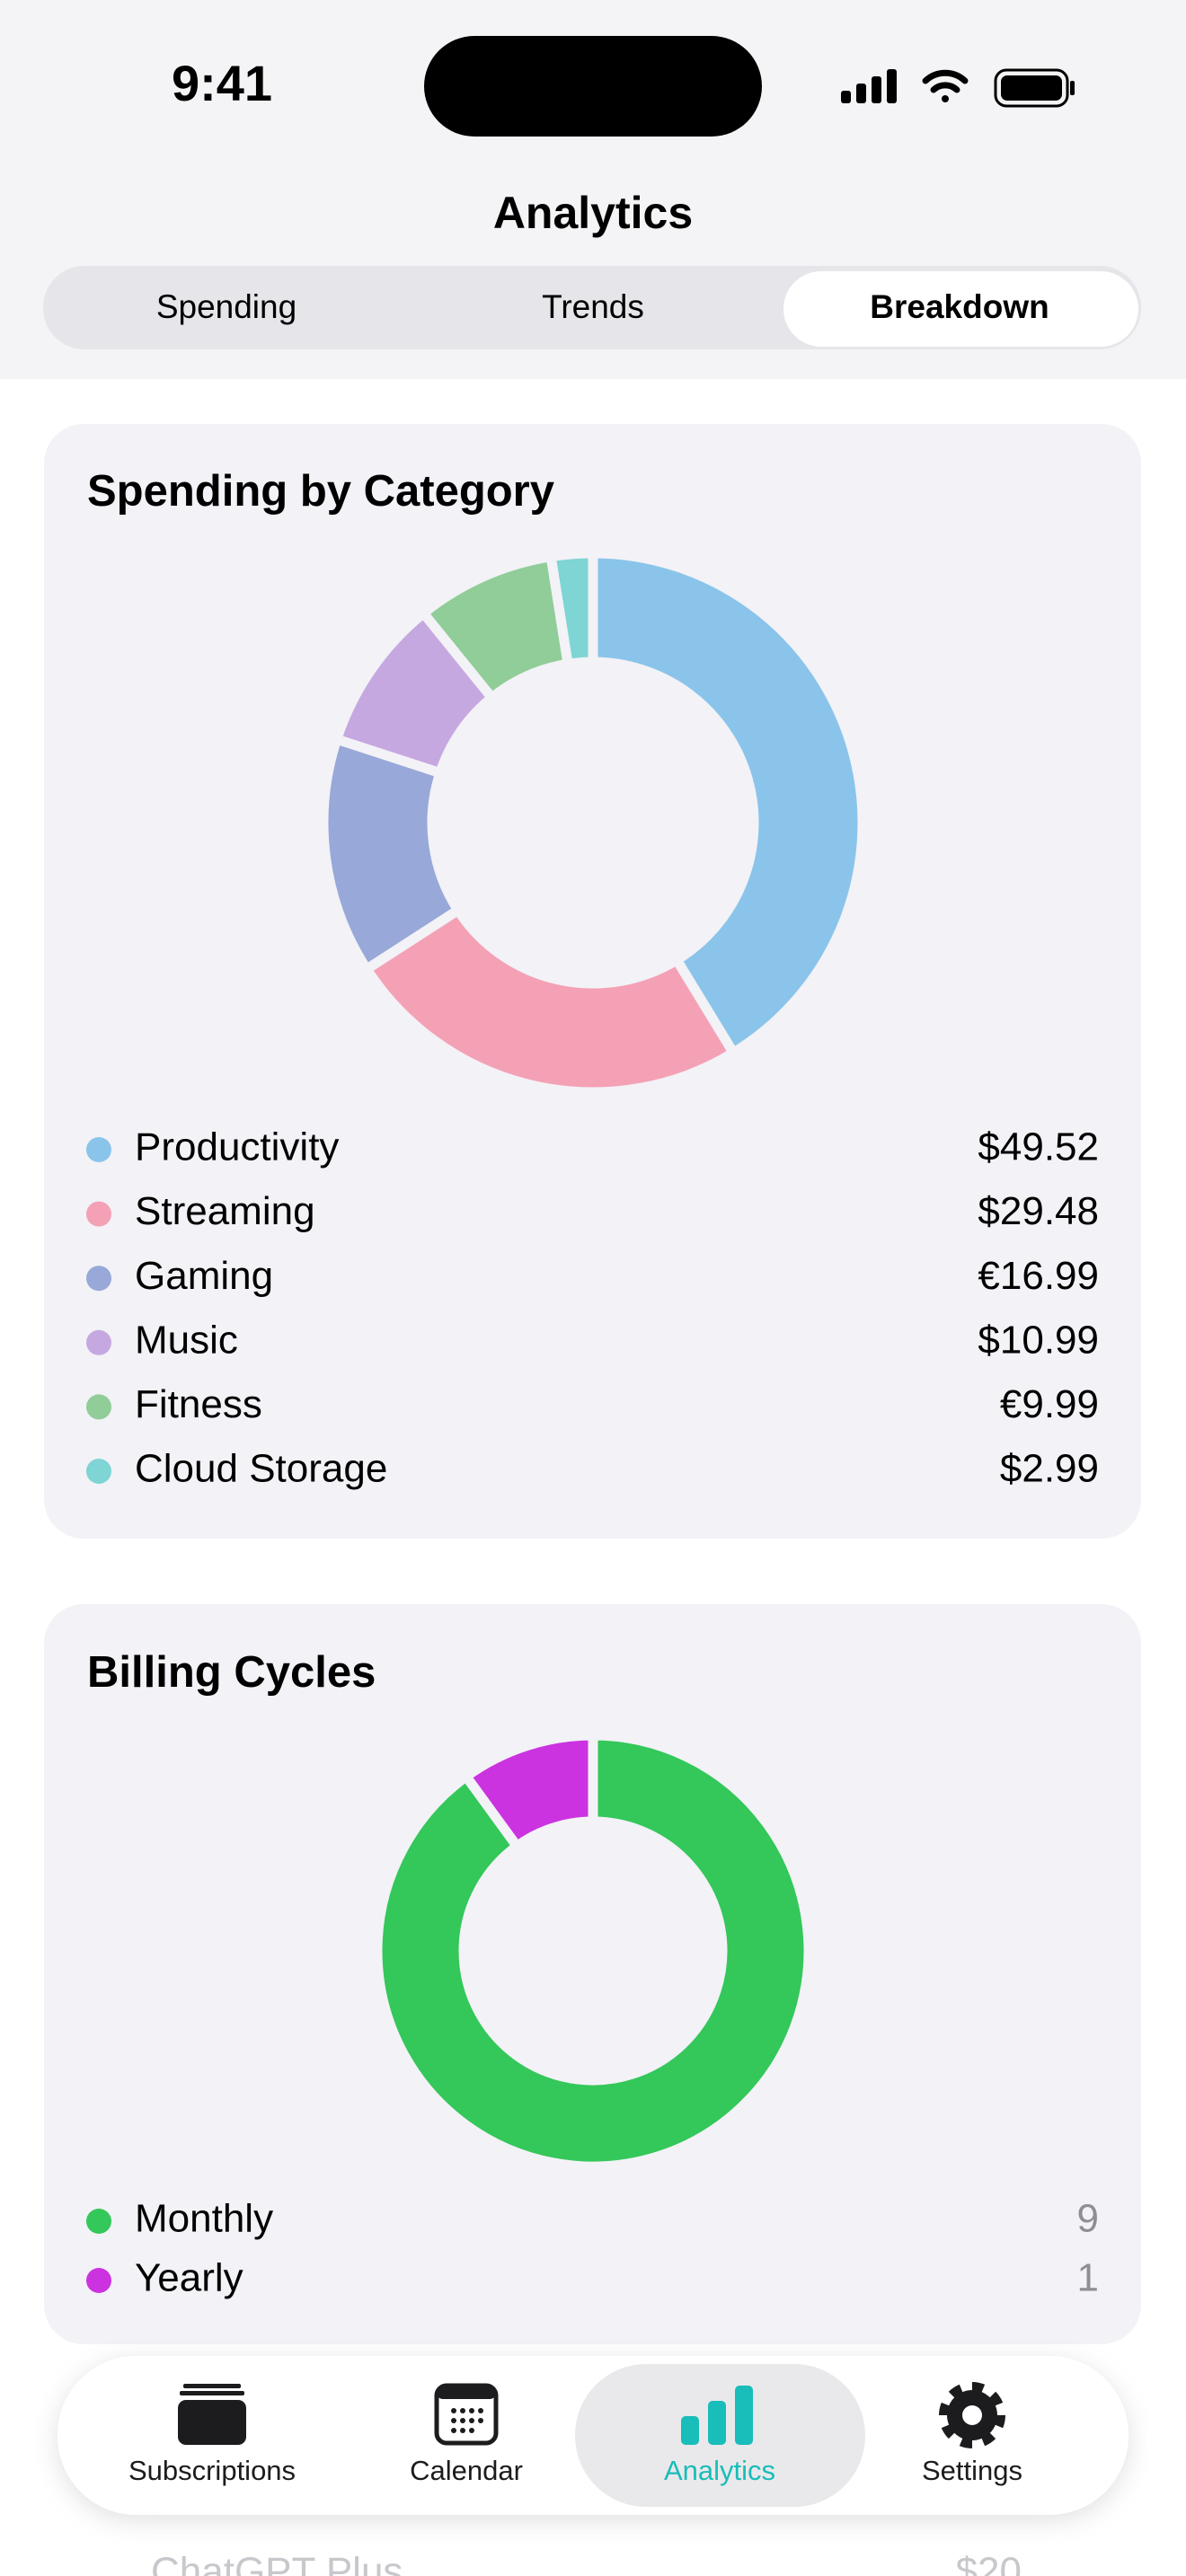  I want to click on segment-label: Breakdown, so click(959, 306).